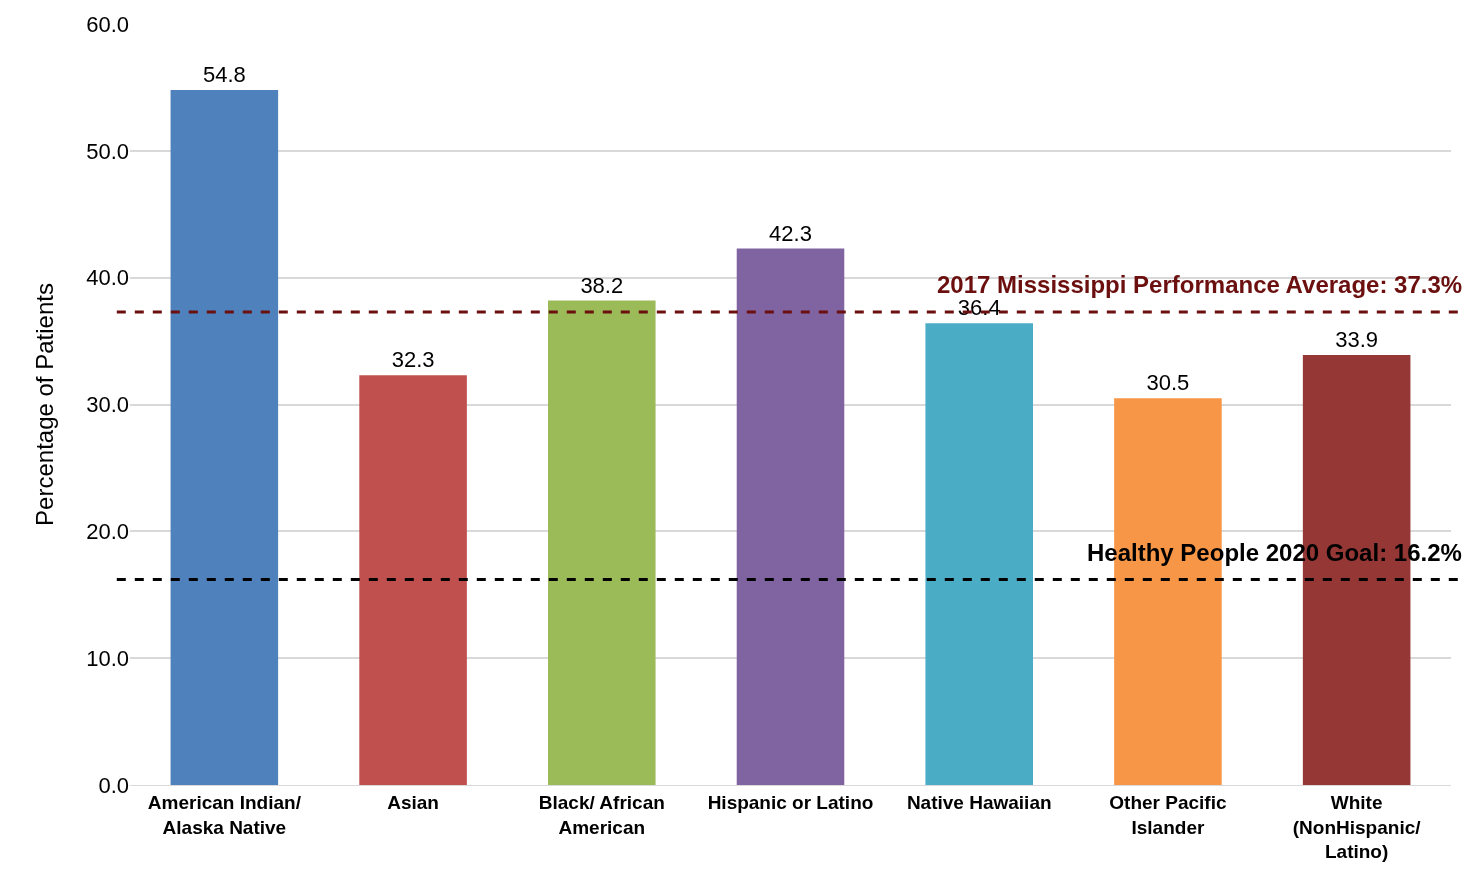 The width and height of the screenshot is (1481, 885). I want to click on ref-line-label: 2017 Mississippi Performance Average: 37.3%, so click(1200, 284).